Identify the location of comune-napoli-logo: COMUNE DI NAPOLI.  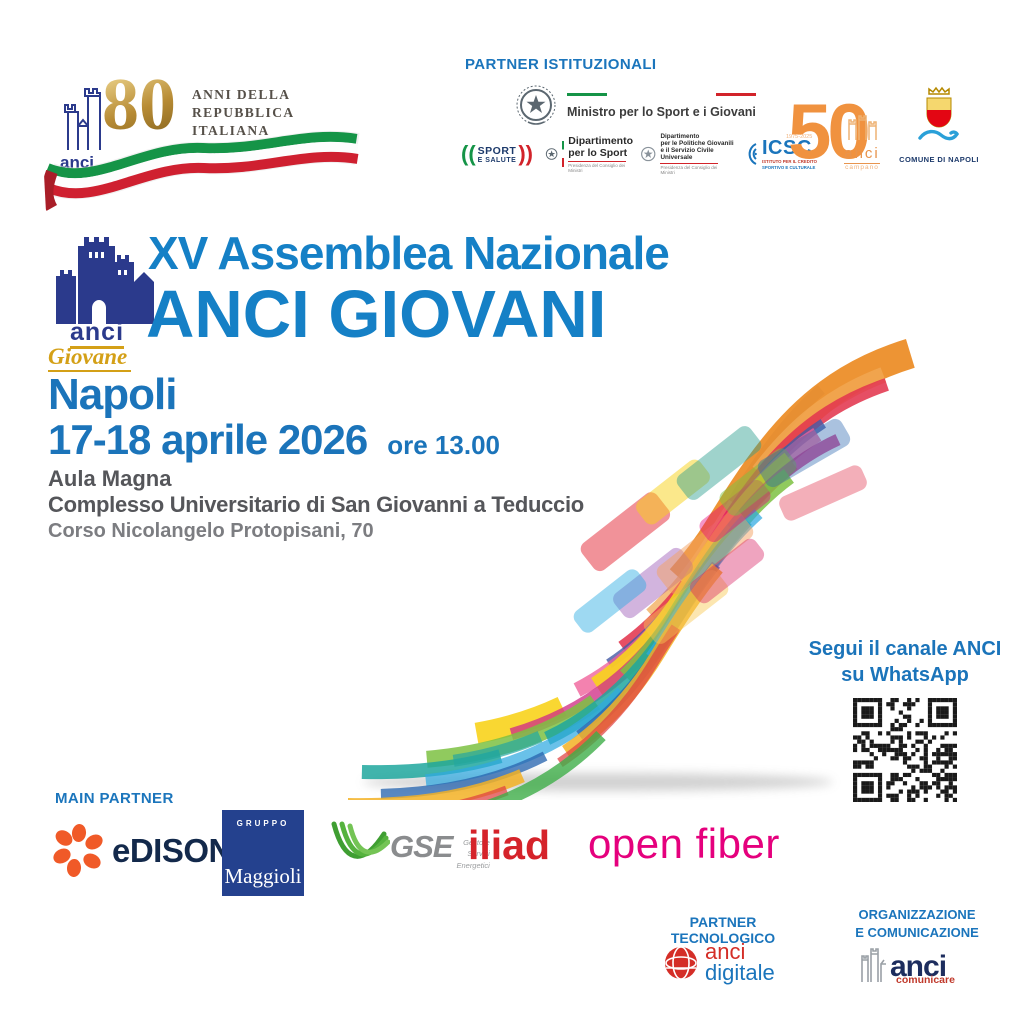
(939, 130).